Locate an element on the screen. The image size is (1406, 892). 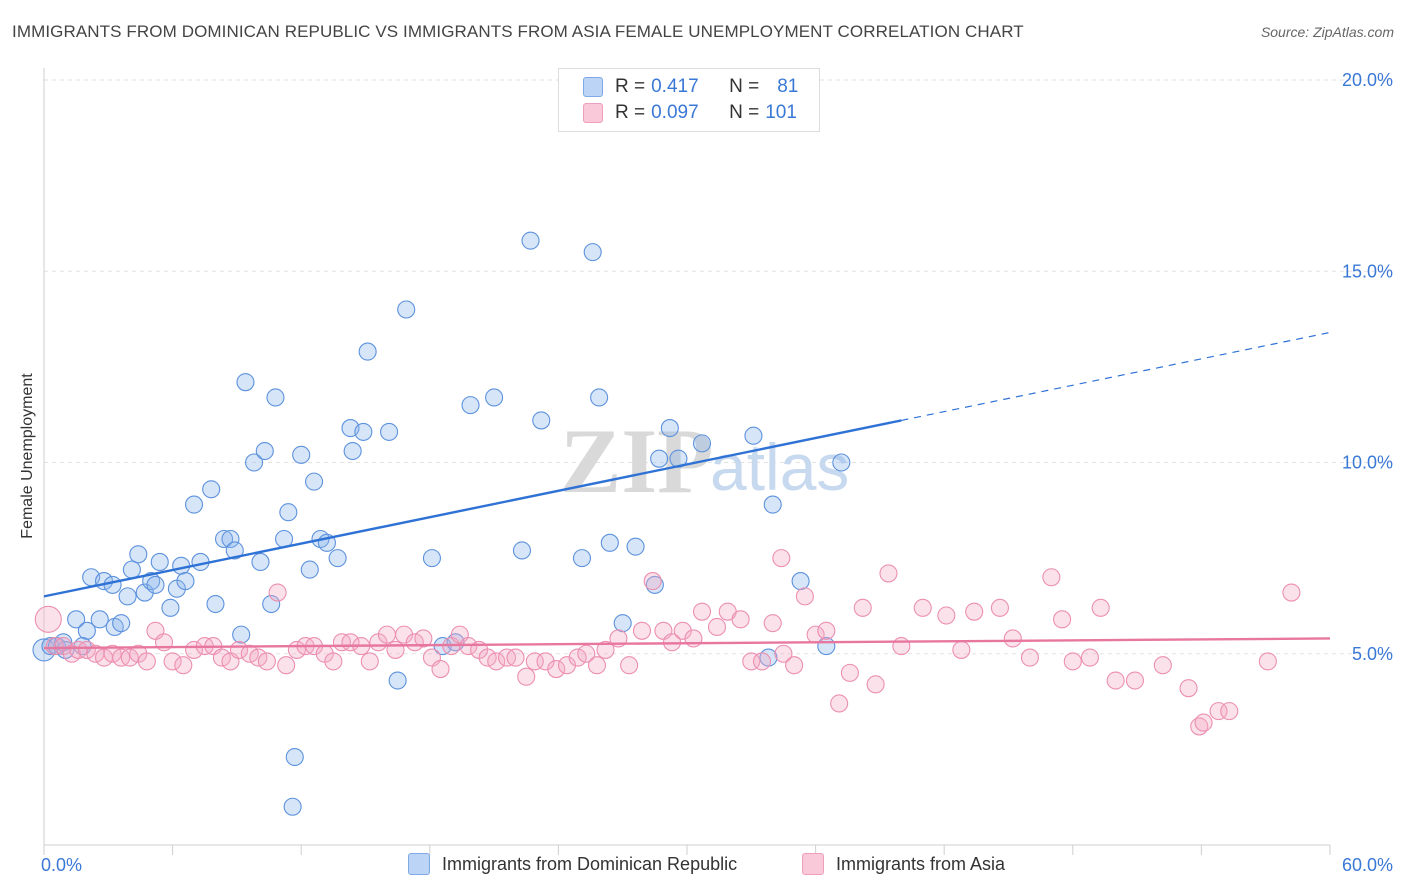
y-tick-label: 15.0% is located at coordinates (1367, 271).